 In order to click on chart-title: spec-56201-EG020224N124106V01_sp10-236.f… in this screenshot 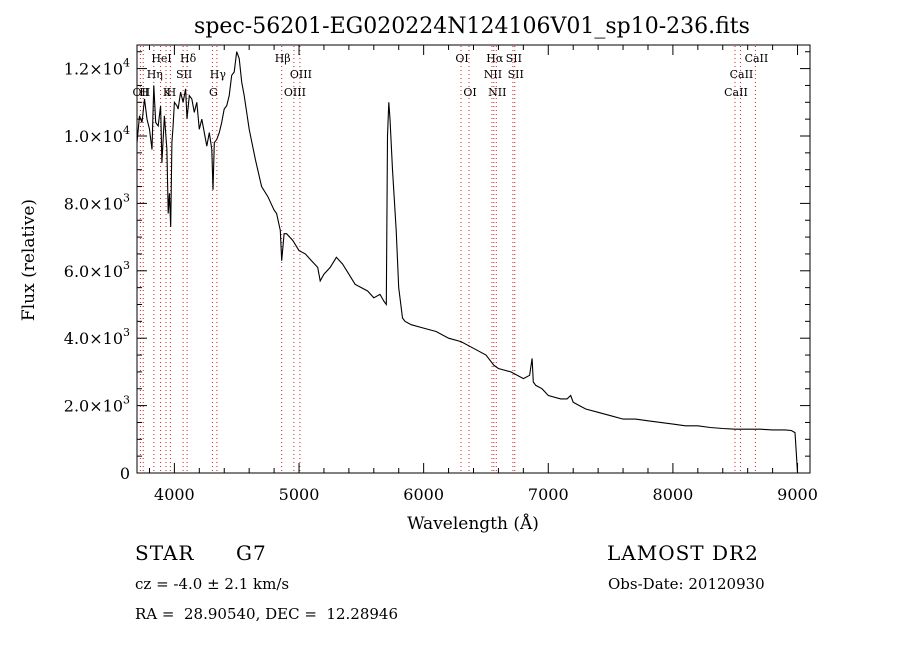, I will do `click(472, 26)`.